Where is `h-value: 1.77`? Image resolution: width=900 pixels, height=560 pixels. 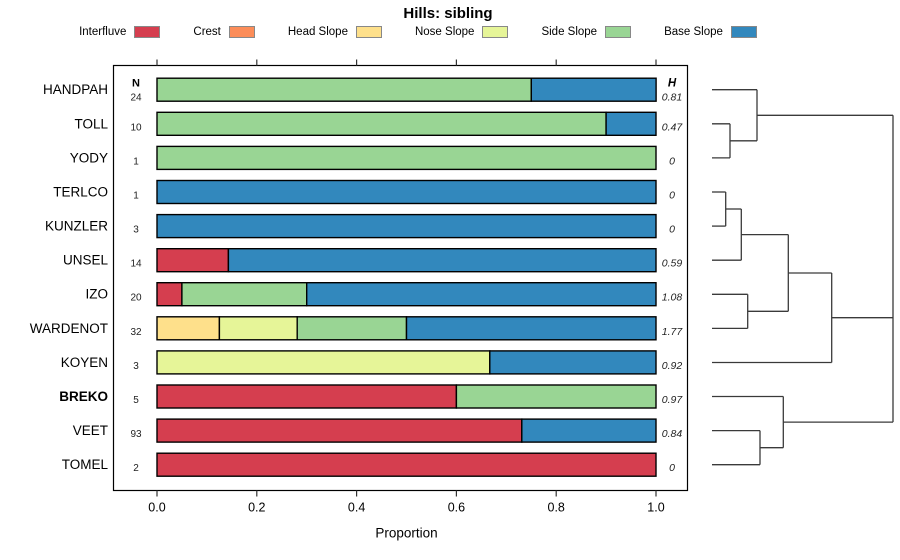
h-value: 1.77 is located at coordinates (673, 332).